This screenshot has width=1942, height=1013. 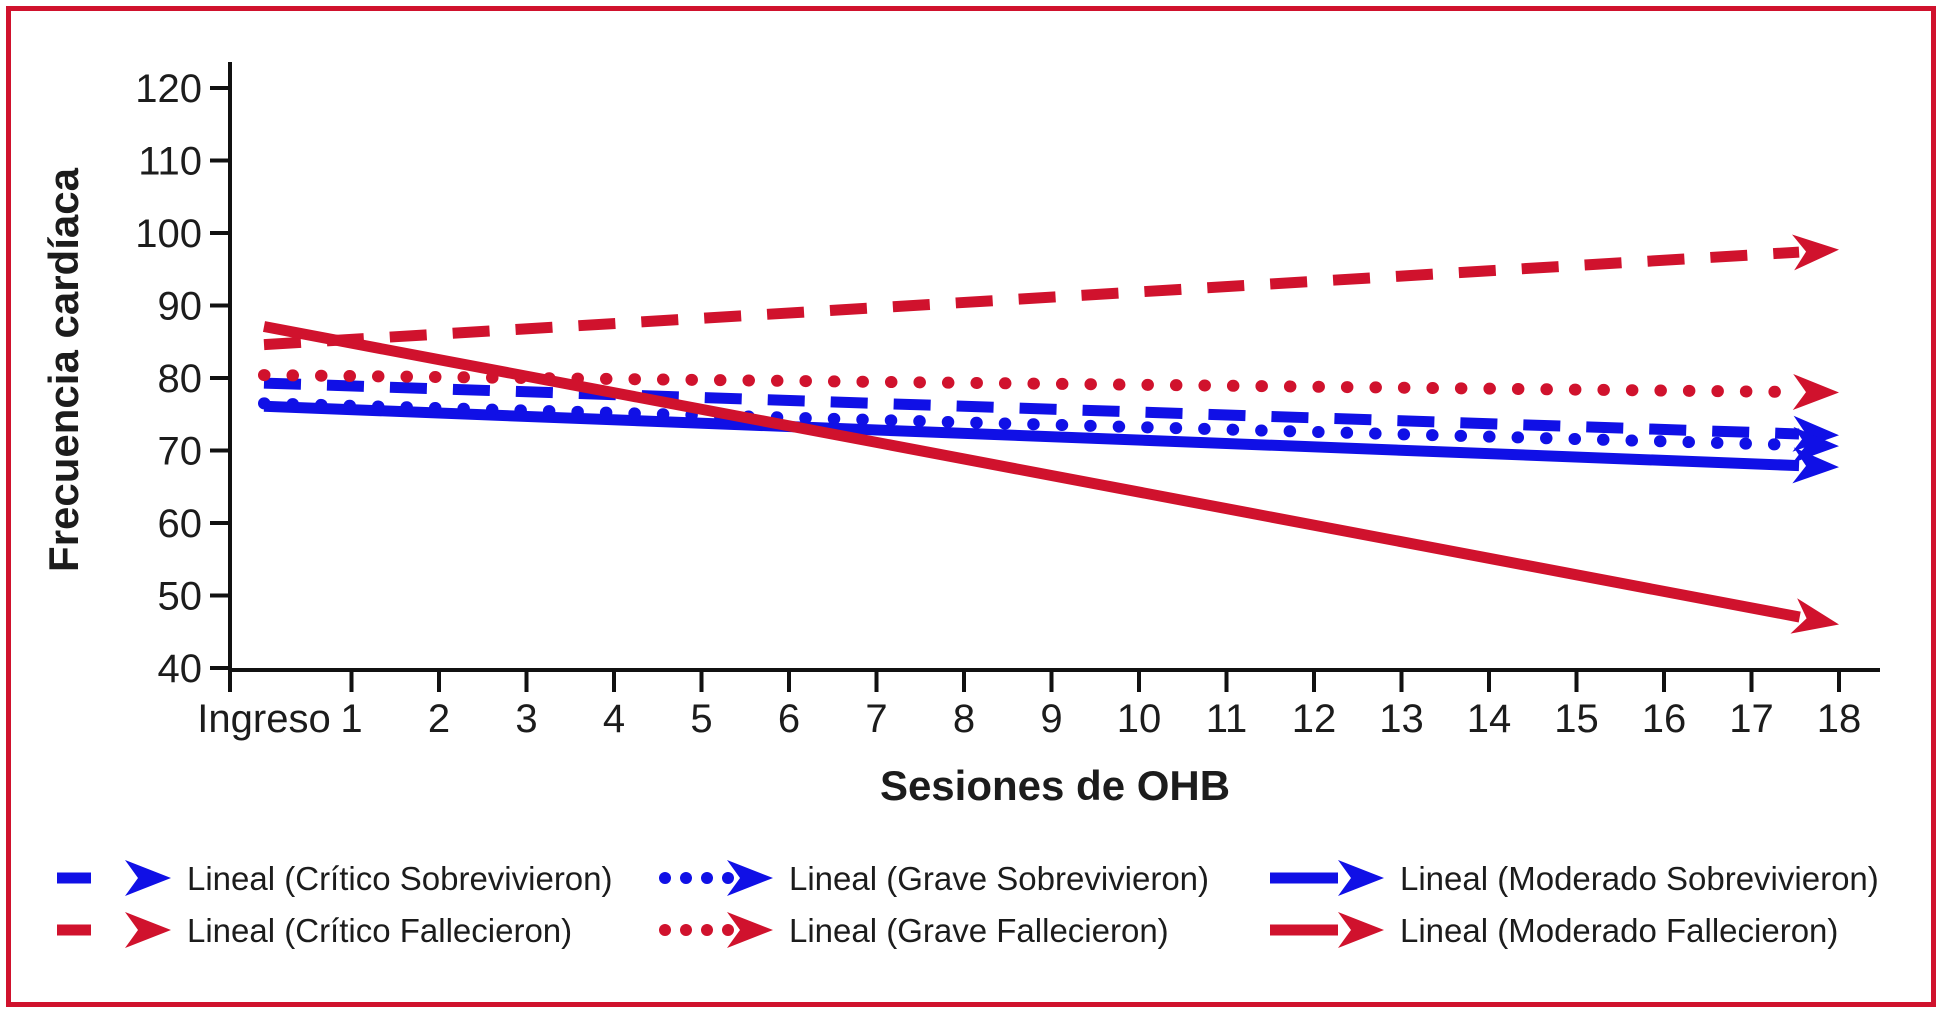 What do you see at coordinates (1576, 719) in the screenshot?
I see `x-tick-label: 15` at bounding box center [1576, 719].